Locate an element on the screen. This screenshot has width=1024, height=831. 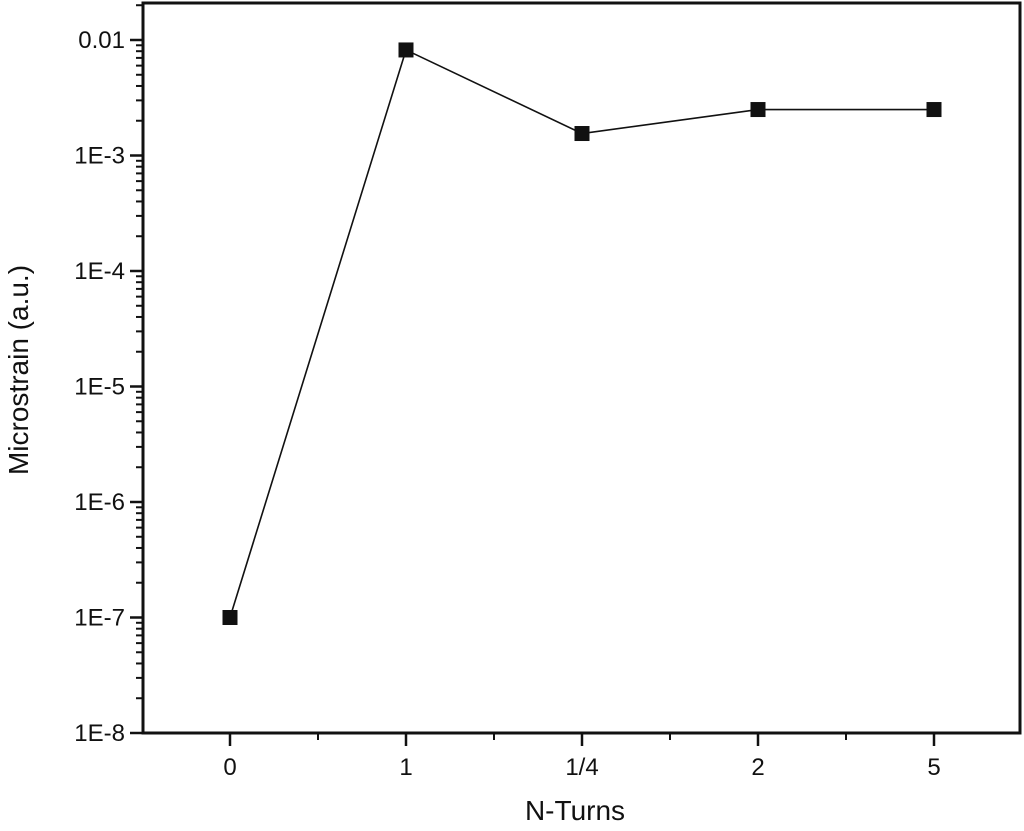
x-tick-label: 5 is located at coordinates (933, 767).